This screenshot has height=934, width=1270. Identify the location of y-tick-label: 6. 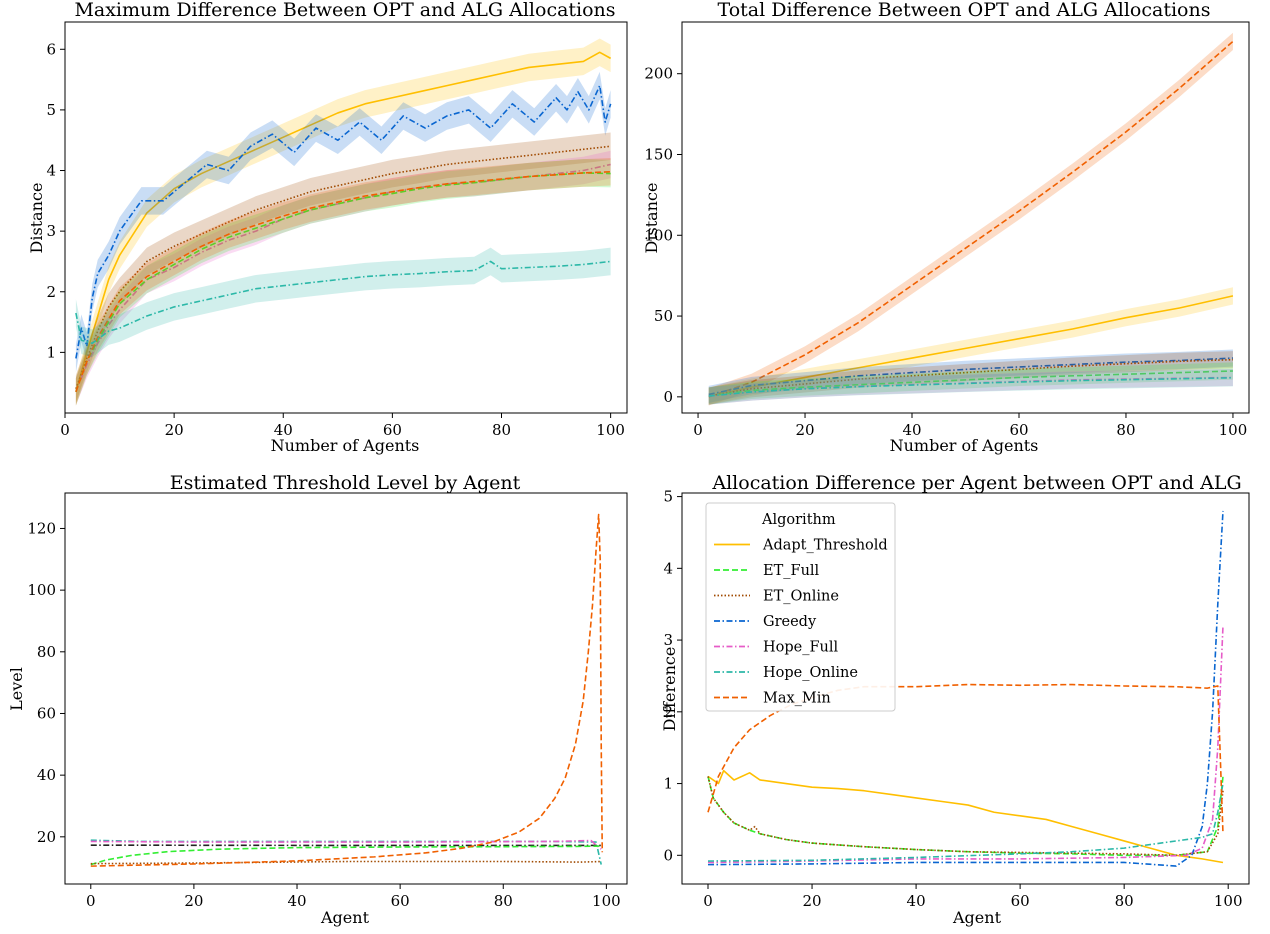
(51, 49).